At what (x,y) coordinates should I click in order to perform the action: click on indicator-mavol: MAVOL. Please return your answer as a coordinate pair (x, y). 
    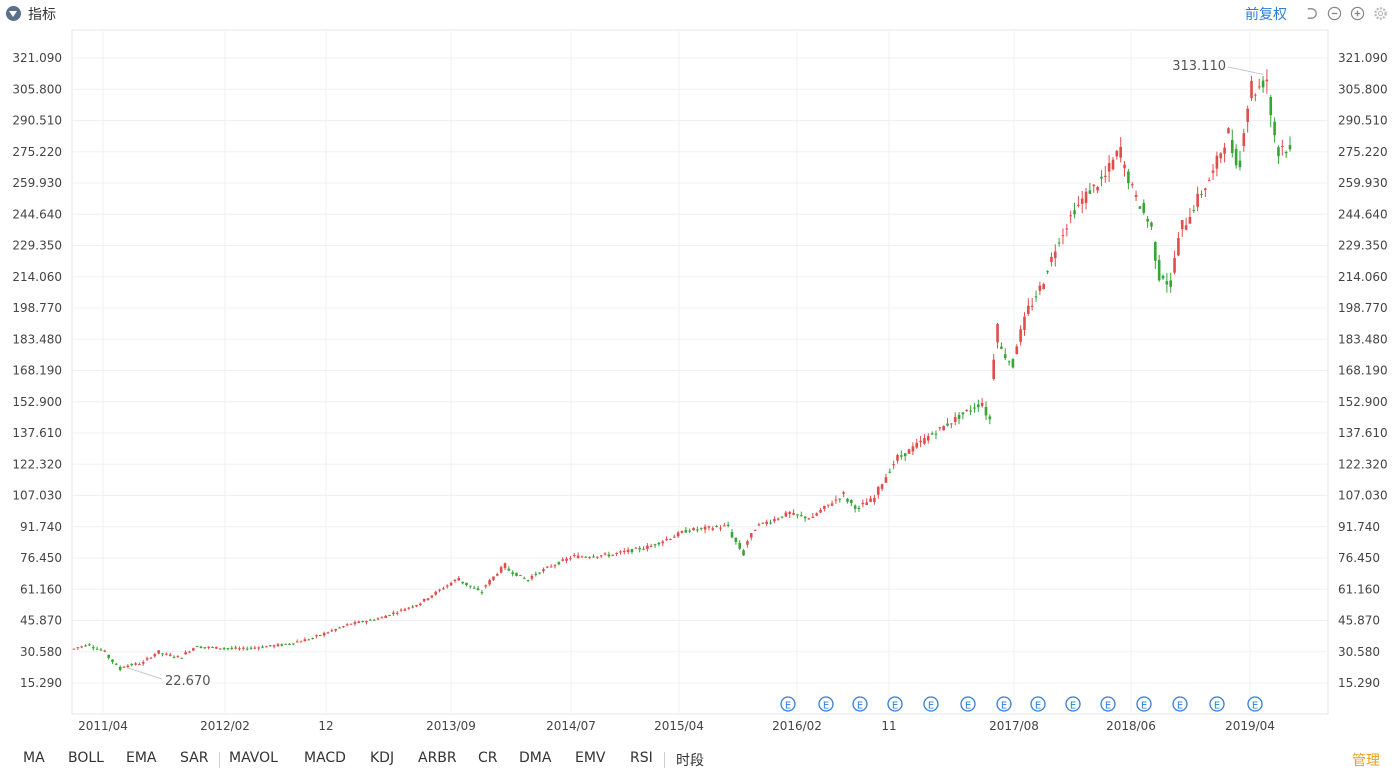
    Looking at the image, I should click on (253, 758).